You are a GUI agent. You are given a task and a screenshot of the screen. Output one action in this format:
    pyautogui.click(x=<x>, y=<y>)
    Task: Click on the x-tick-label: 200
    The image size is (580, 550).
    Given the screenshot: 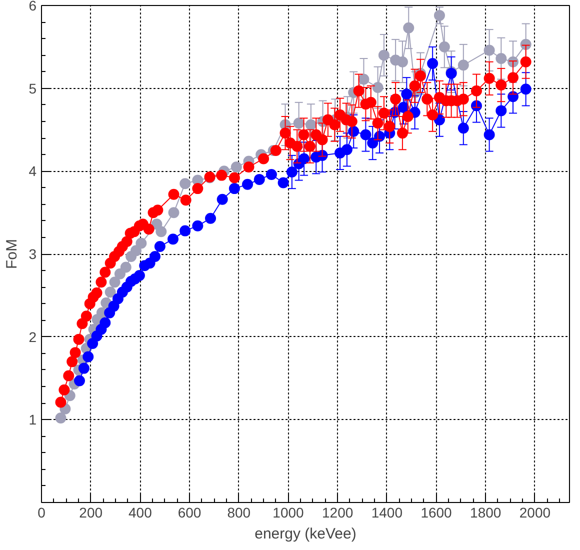 What is the action you would take?
    pyautogui.click(x=91, y=512)
    